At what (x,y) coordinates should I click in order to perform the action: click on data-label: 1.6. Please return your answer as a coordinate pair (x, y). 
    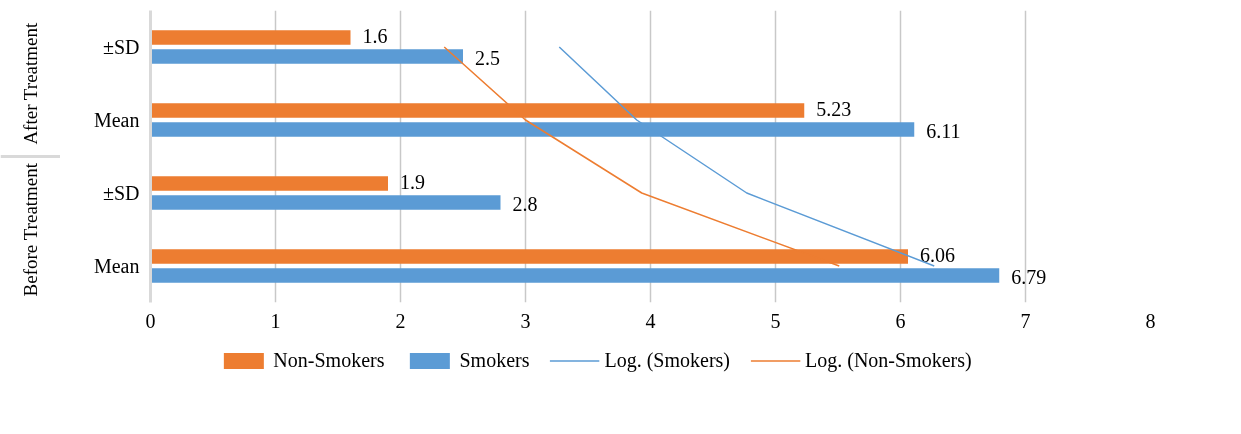
    Looking at the image, I should click on (375, 35).